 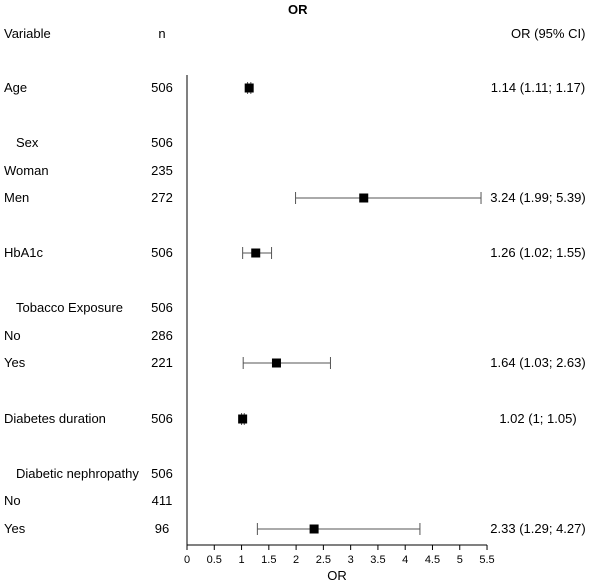 I want to click on x-tick-label: 5, so click(x=460, y=560).